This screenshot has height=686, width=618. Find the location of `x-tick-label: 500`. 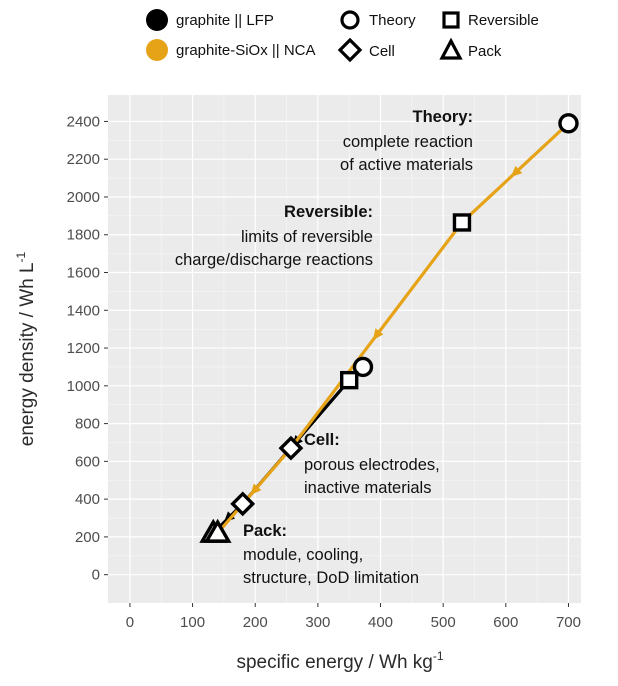

x-tick-label: 500 is located at coordinates (443, 622).